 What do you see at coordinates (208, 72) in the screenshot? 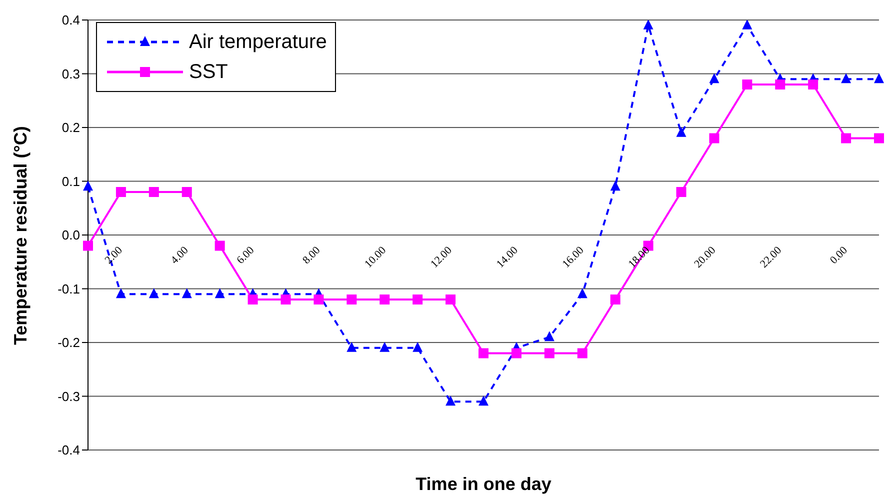
I see `legend-label: SST` at bounding box center [208, 72].